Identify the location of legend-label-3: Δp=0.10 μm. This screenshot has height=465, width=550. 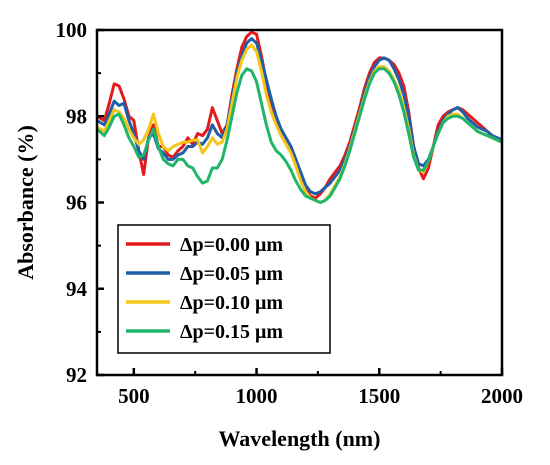
(231, 303).